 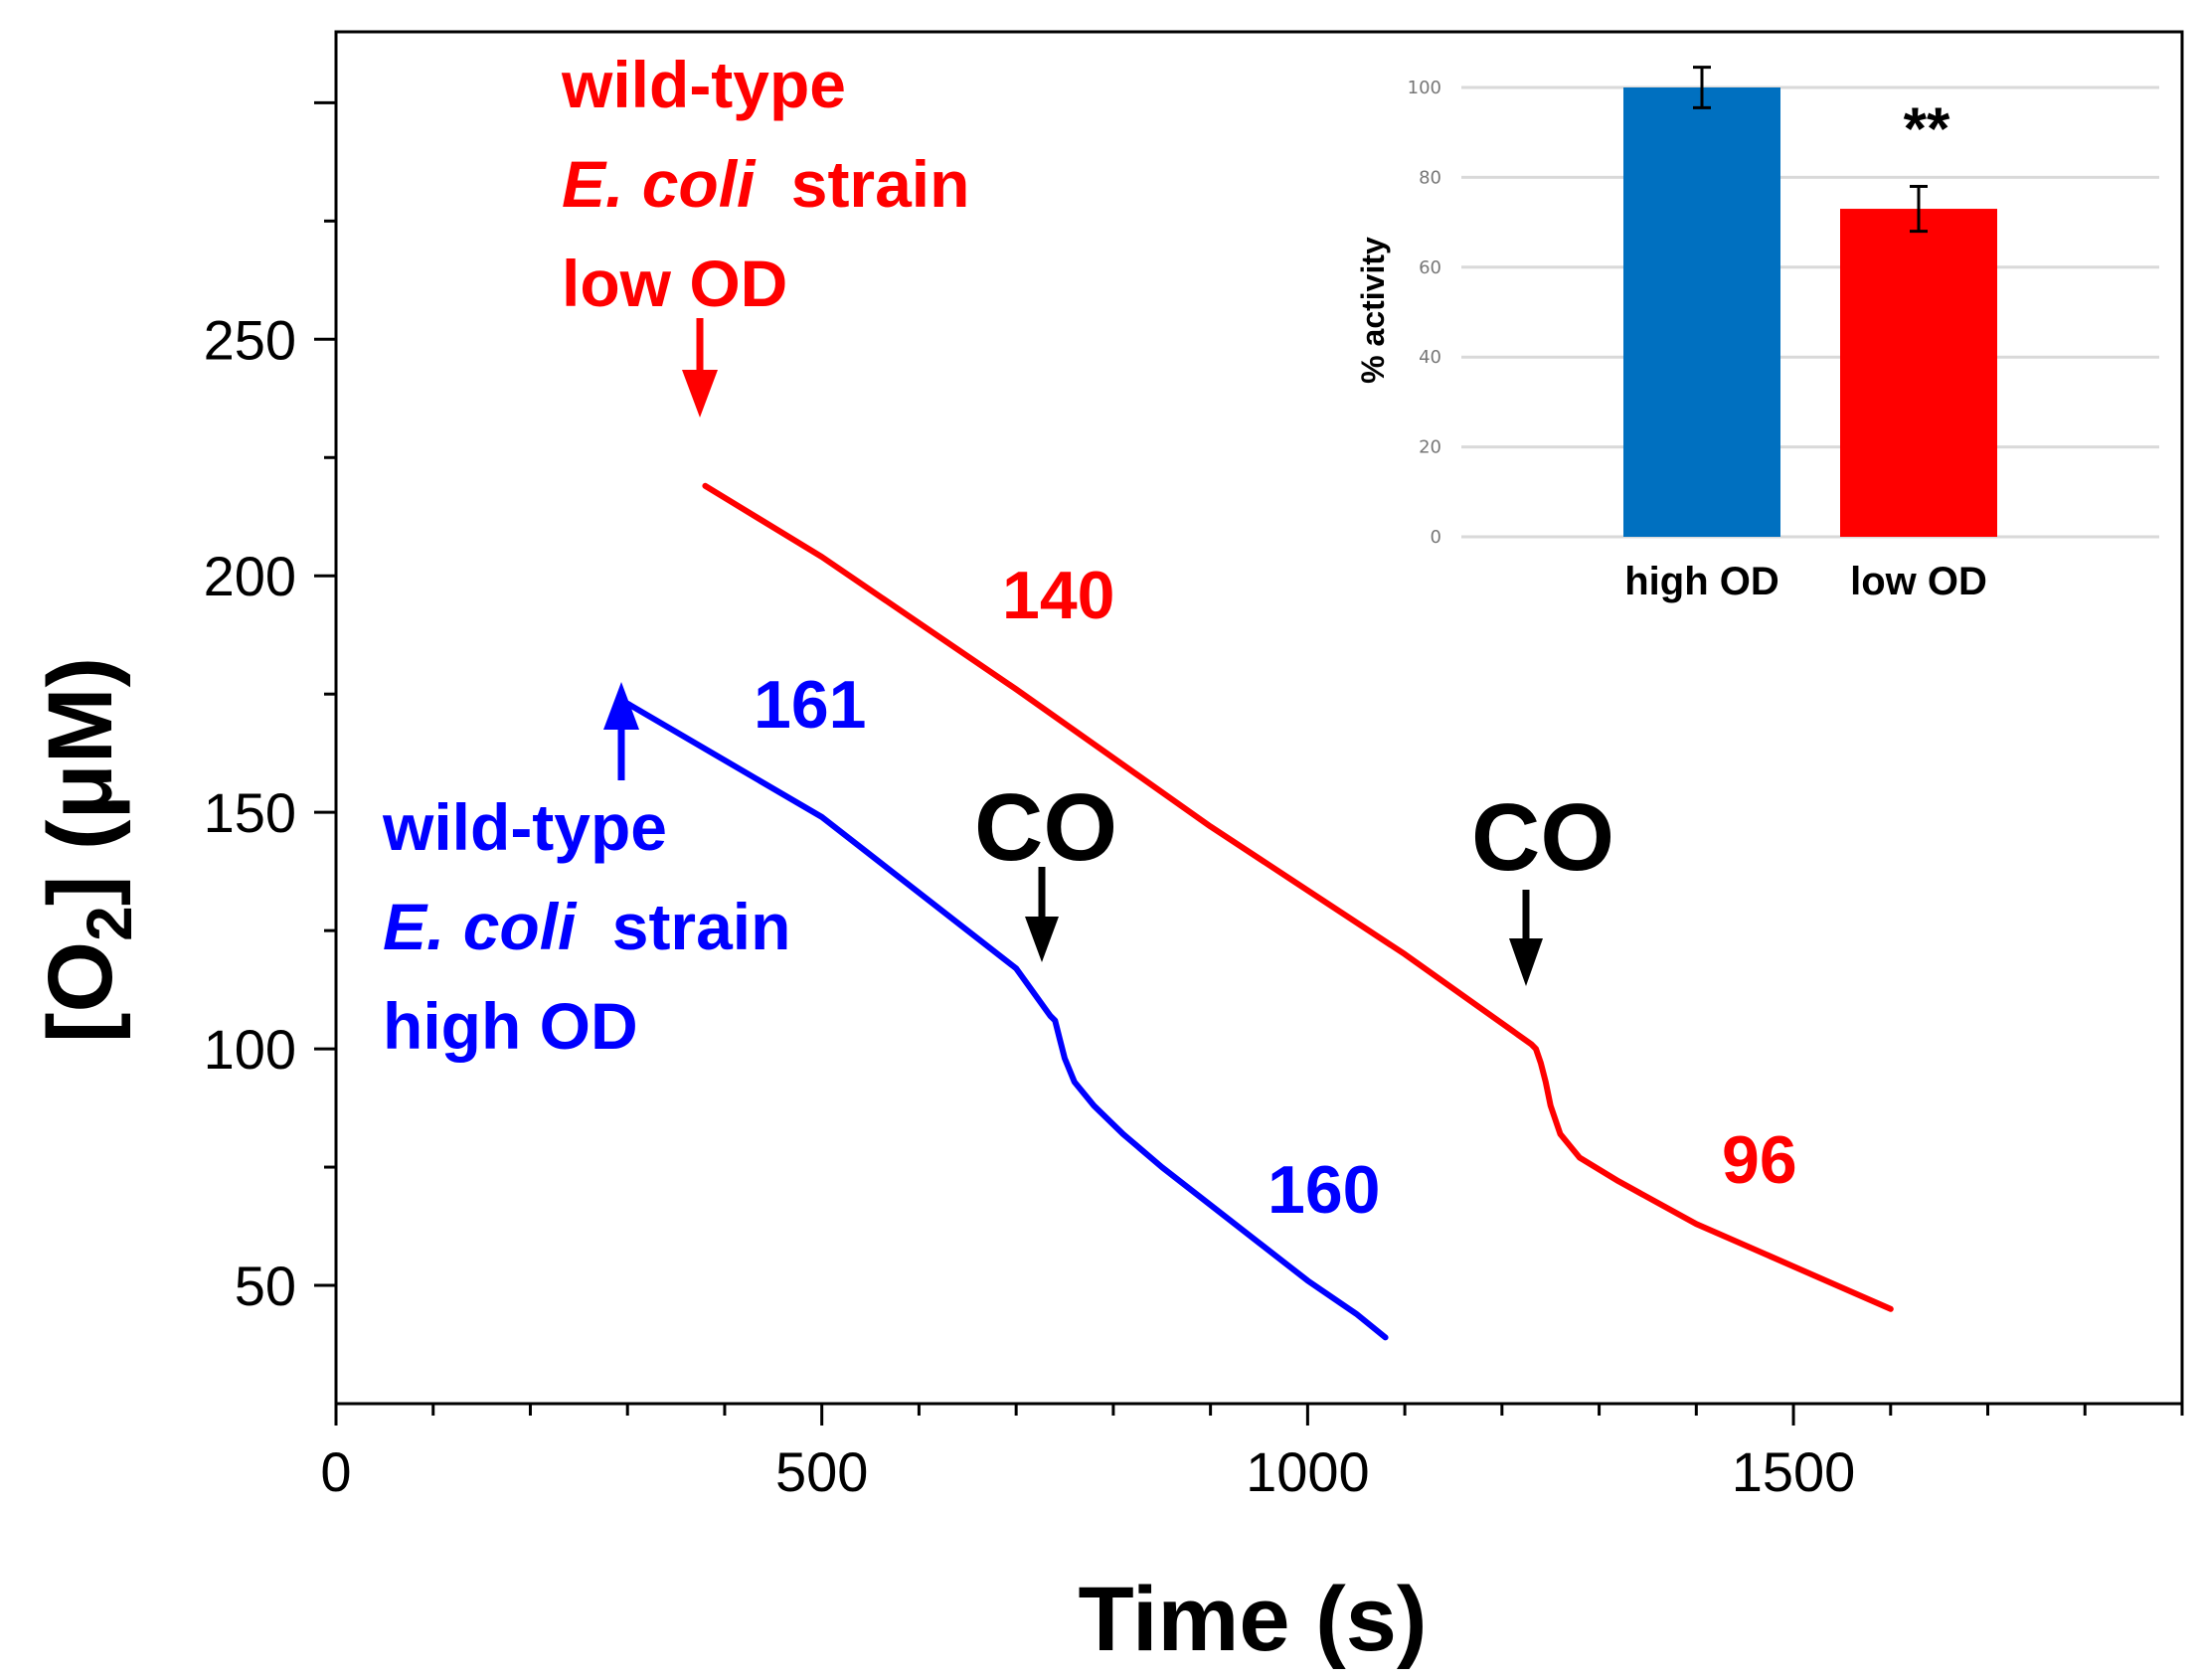 I want to click on inset-y-tick-label: 60, so click(x=1430, y=267).